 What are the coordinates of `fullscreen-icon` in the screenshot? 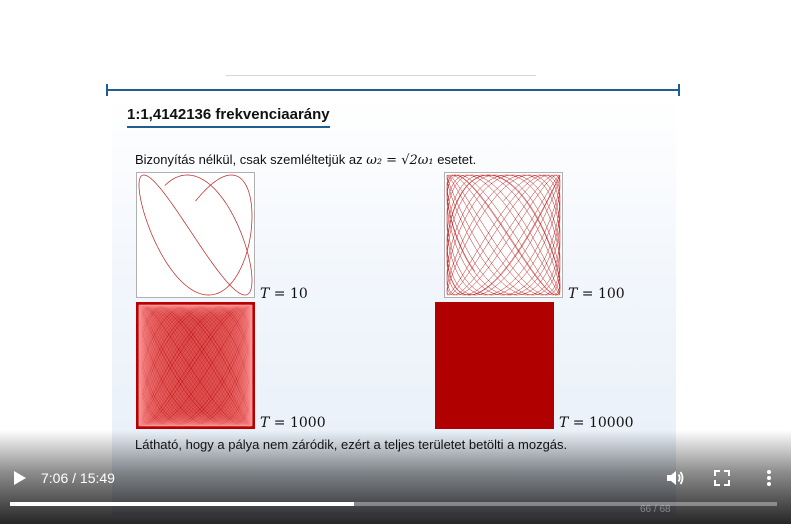 It's located at (722, 478).